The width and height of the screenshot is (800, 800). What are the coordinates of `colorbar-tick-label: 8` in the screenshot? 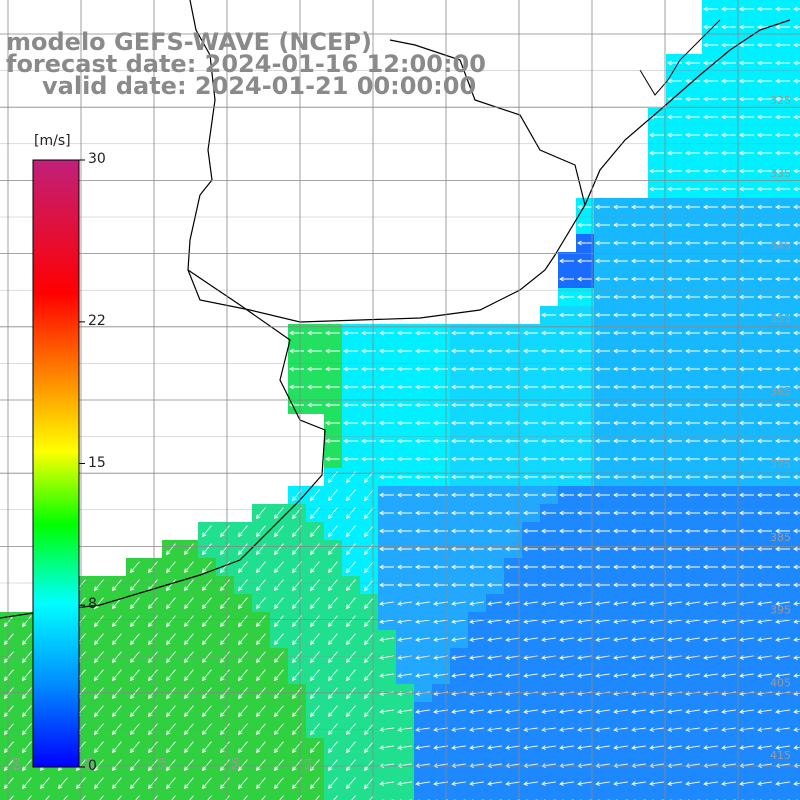 It's located at (92, 604).